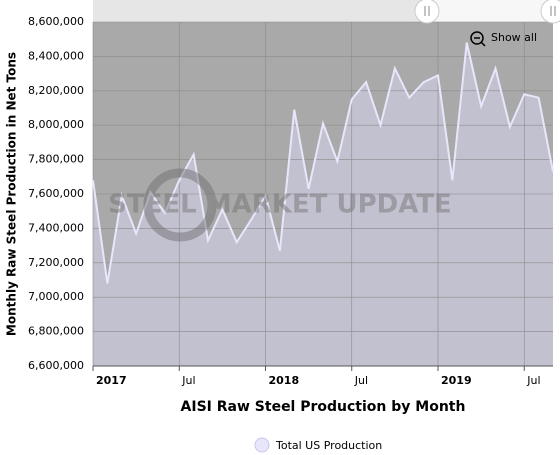 The image size is (560, 455). What do you see at coordinates (262, 445) in the screenshot?
I see `legend-marker` at bounding box center [262, 445].